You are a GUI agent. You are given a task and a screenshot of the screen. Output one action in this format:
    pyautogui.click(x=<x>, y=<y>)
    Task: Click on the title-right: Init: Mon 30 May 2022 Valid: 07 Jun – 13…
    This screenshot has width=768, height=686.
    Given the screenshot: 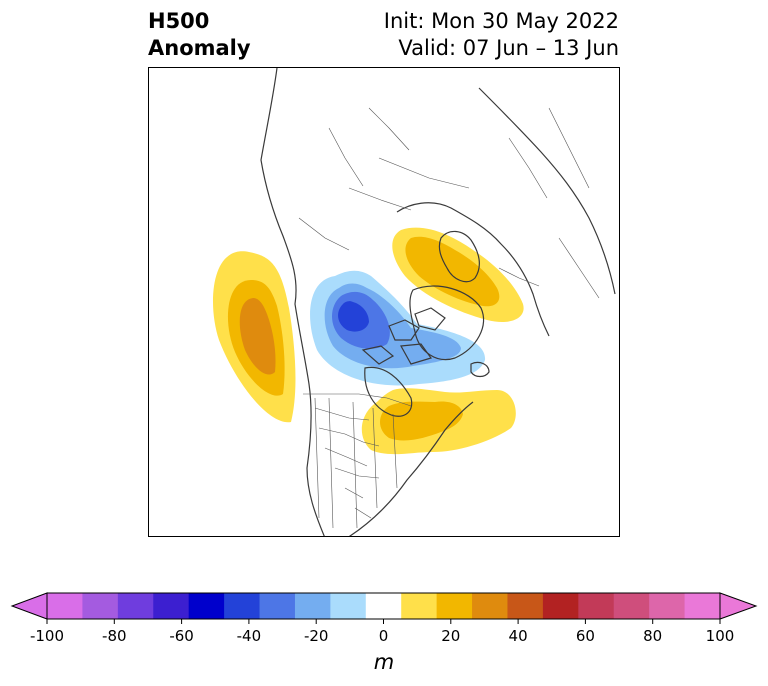 What is the action you would take?
    pyautogui.click(x=501, y=35)
    